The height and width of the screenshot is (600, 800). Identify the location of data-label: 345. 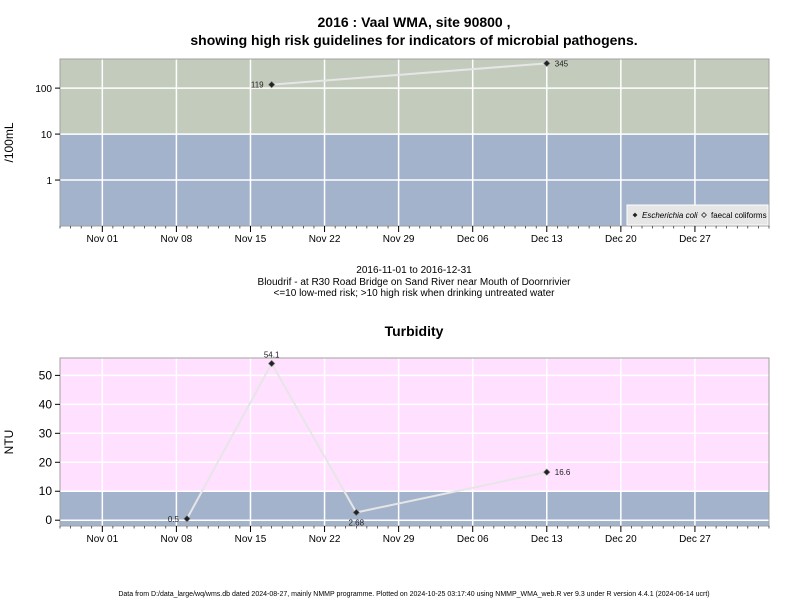
(562, 63).